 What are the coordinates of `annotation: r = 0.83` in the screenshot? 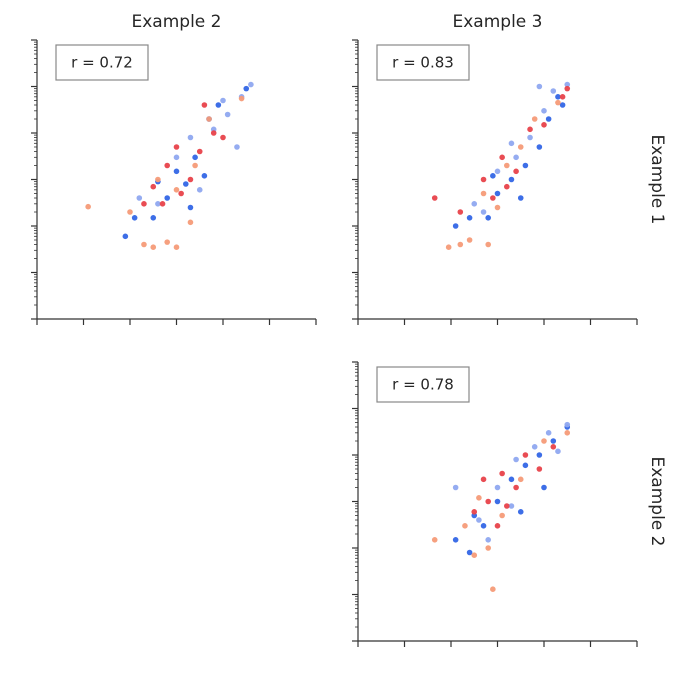 It's located at (423, 63).